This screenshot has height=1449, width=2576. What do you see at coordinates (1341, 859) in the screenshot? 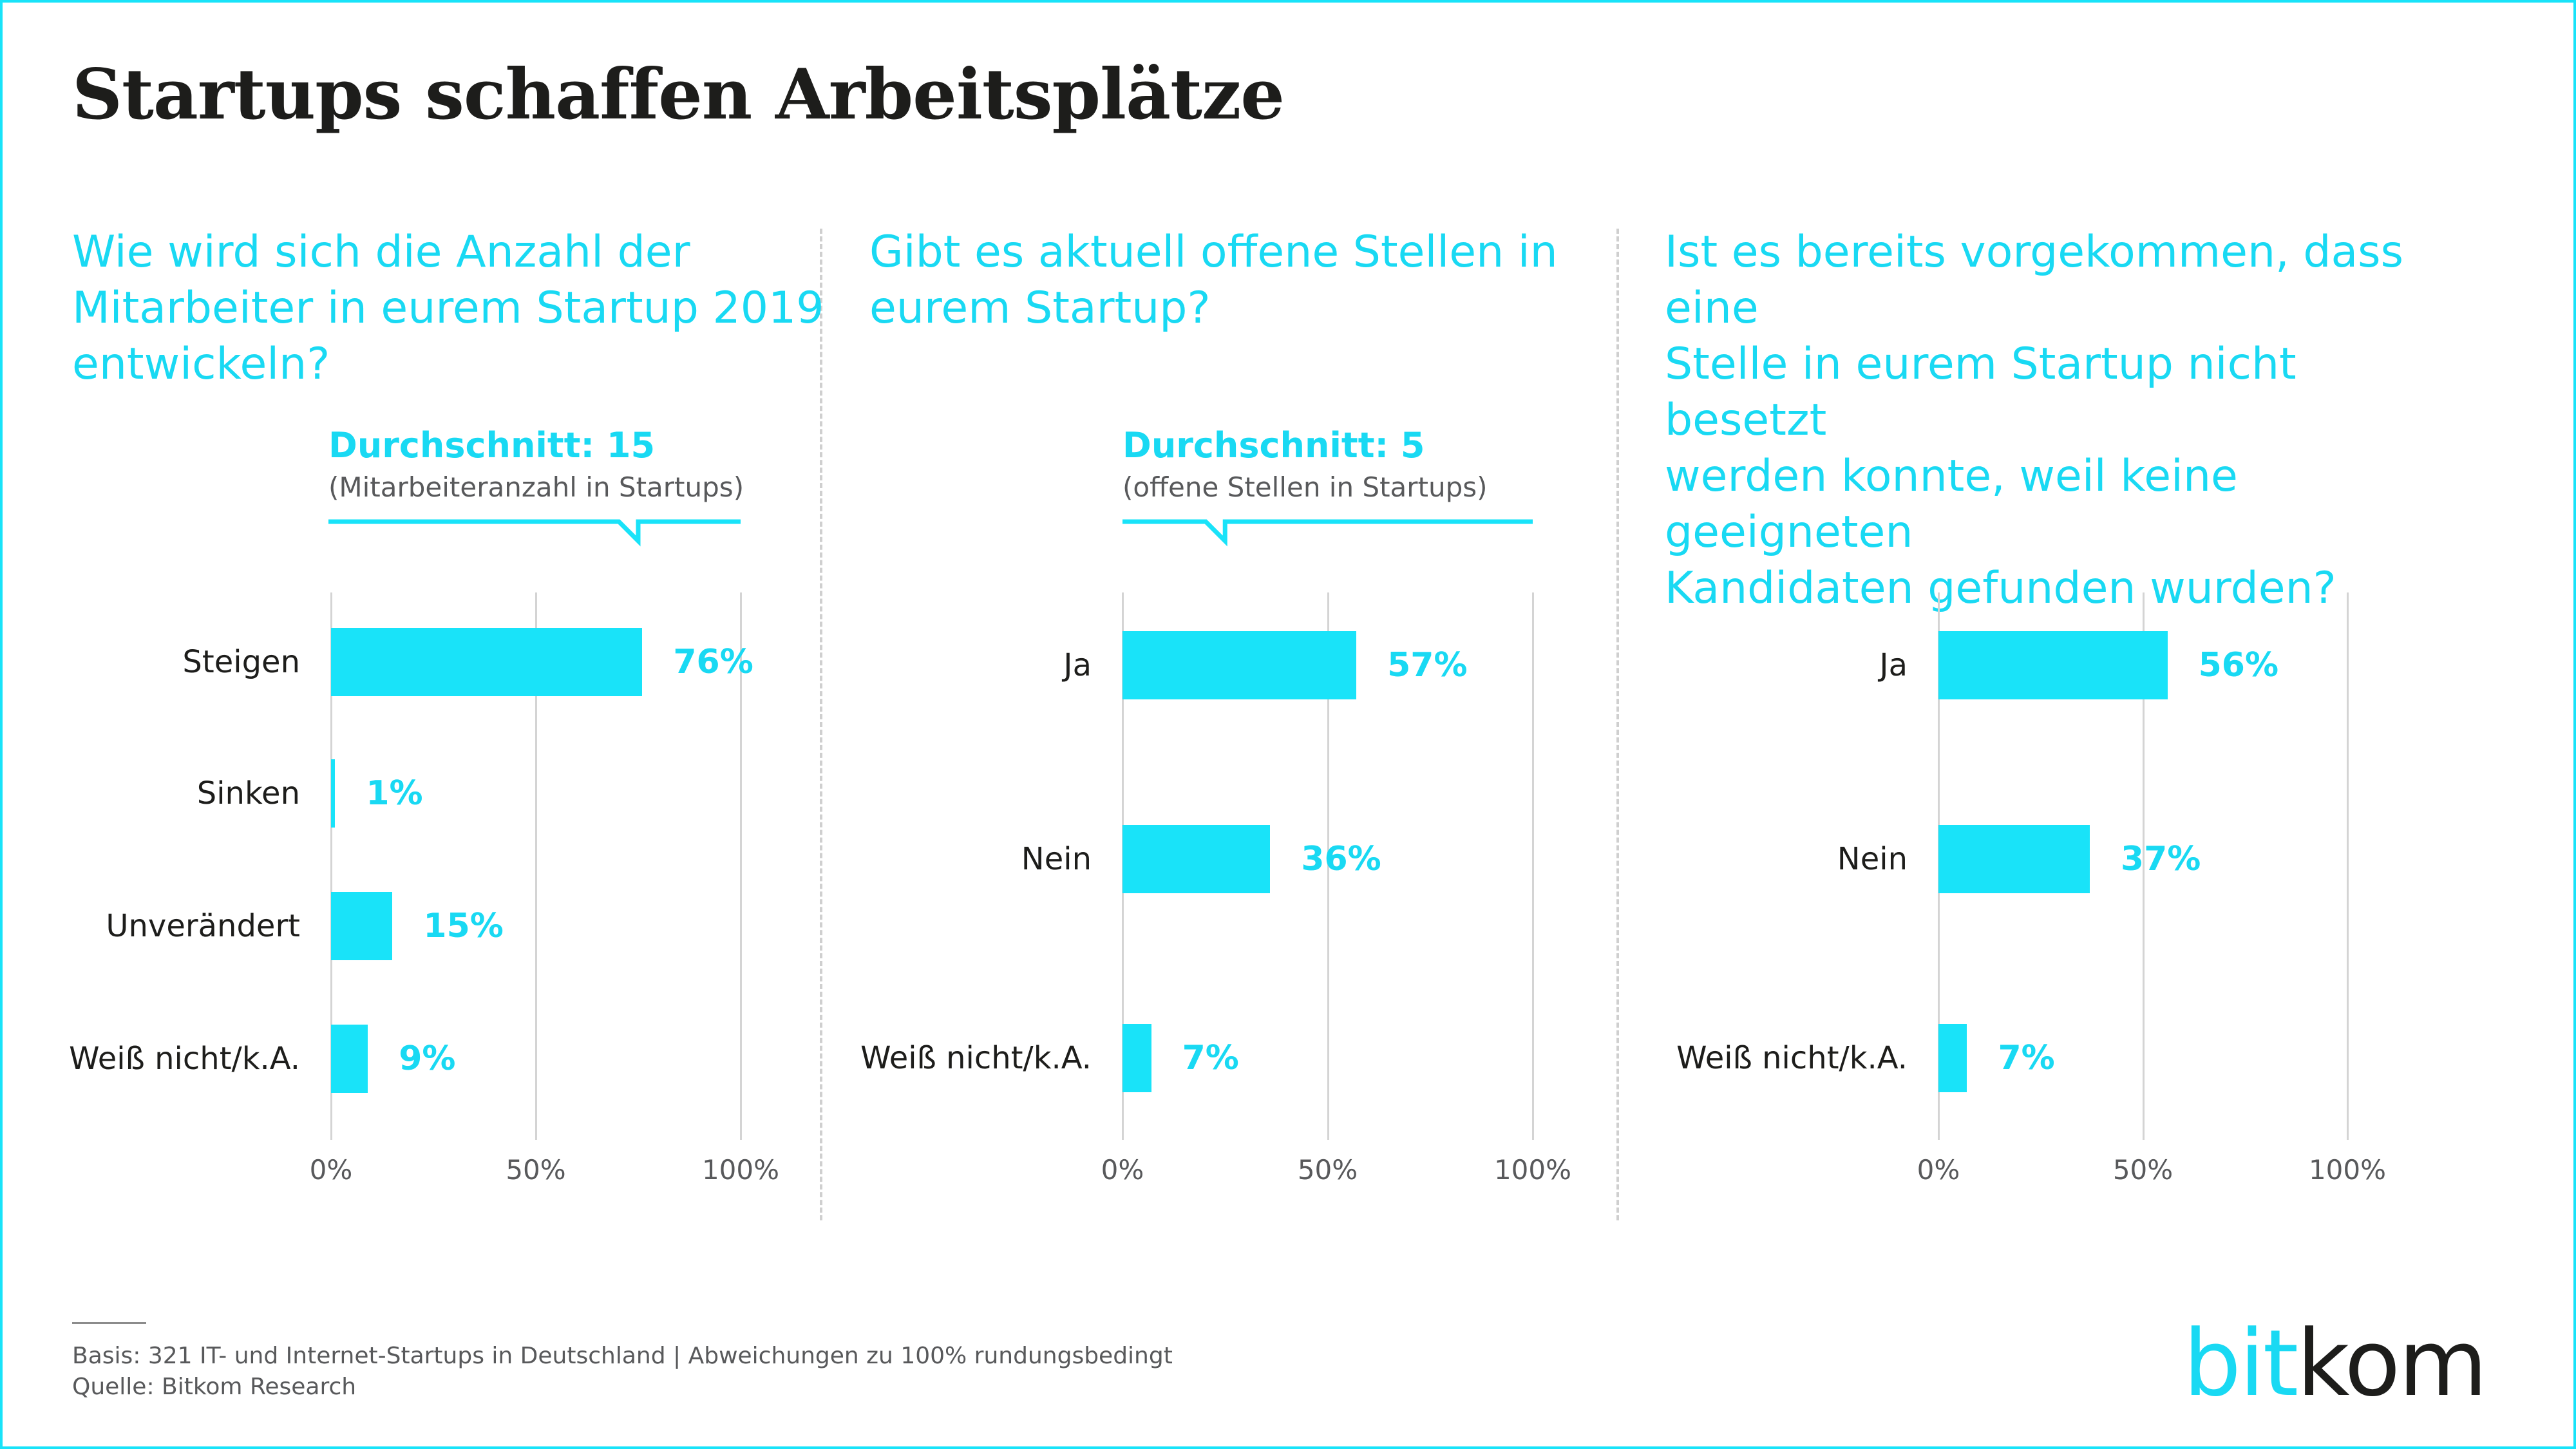
I see `value-label: 36%` at bounding box center [1341, 859].